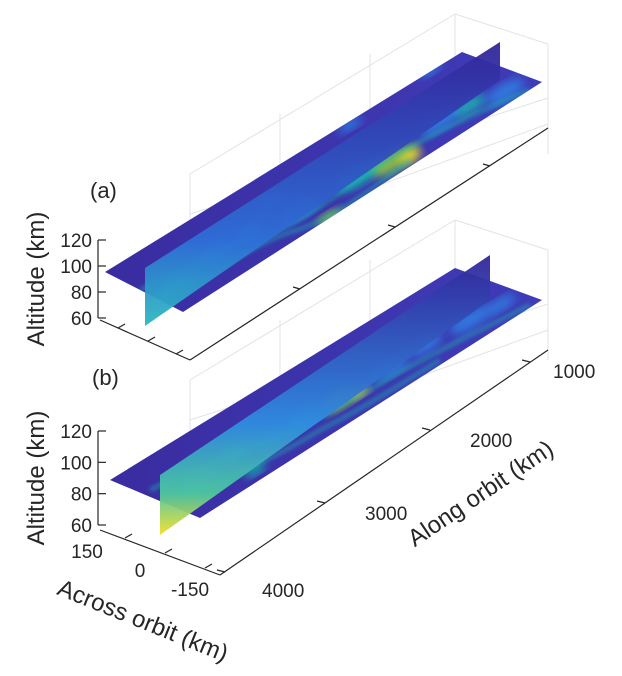  What do you see at coordinates (105, 377) in the screenshot?
I see `panel-label: (b)` at bounding box center [105, 377].